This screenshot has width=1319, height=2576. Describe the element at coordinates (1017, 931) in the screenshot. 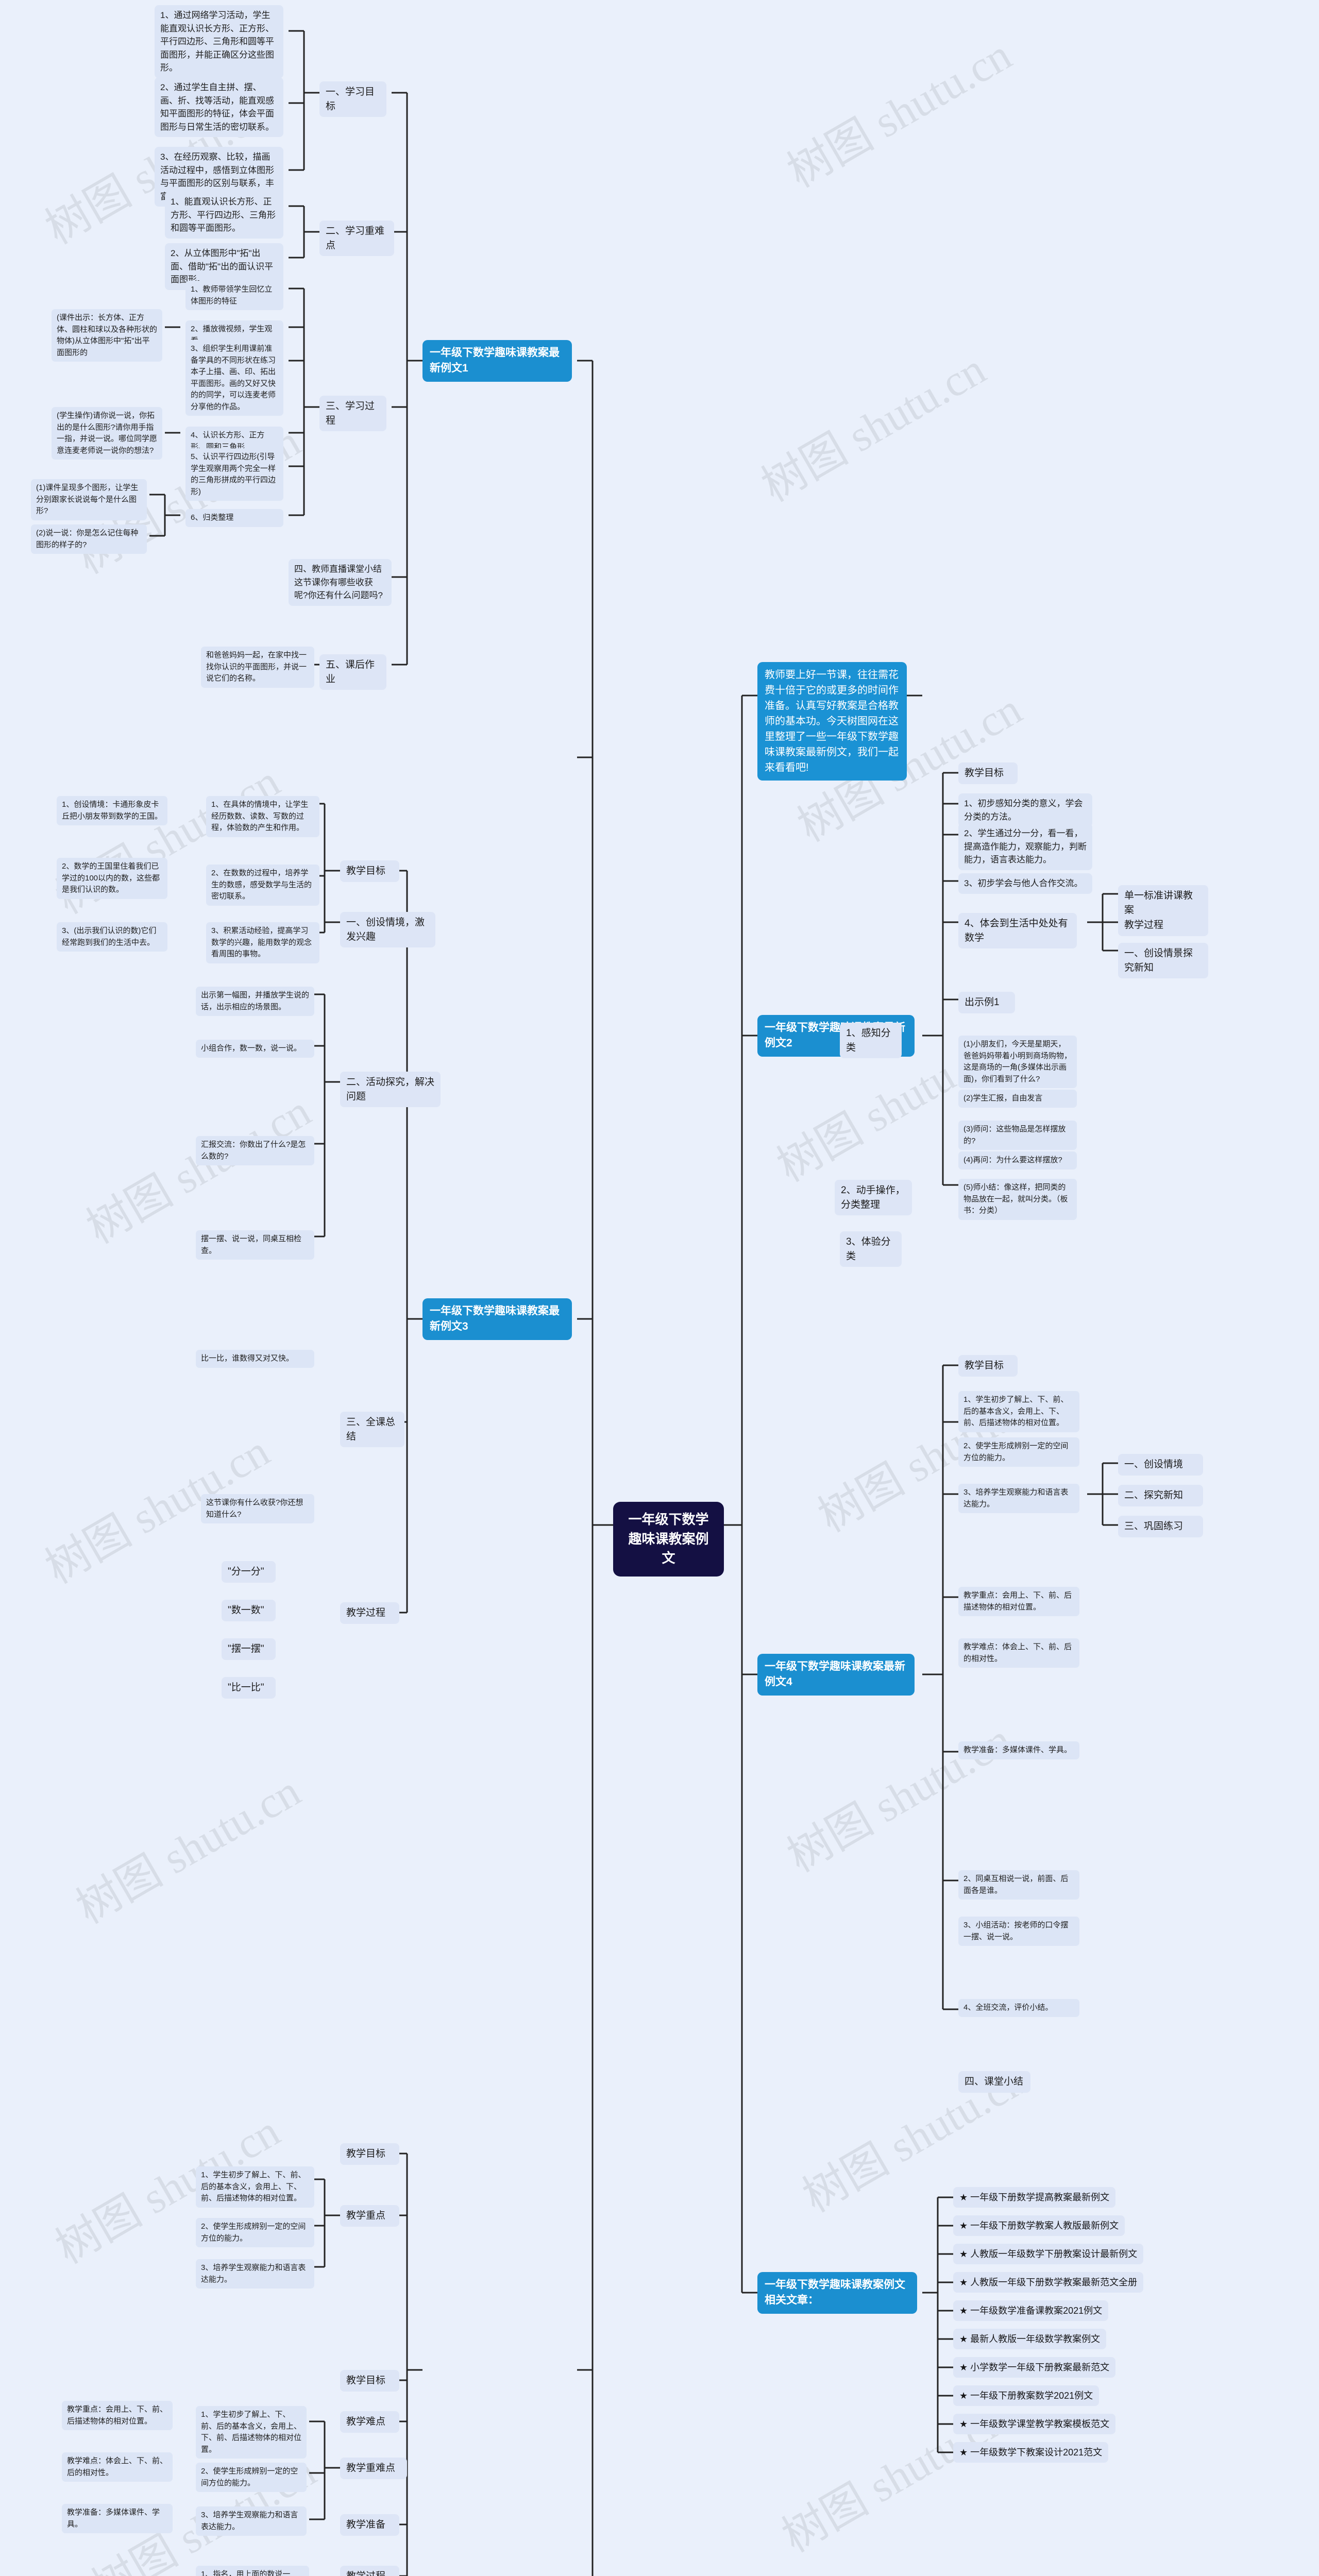

I see `b2-topic-life-math: 4、体会到生活中处处有数学` at that location.